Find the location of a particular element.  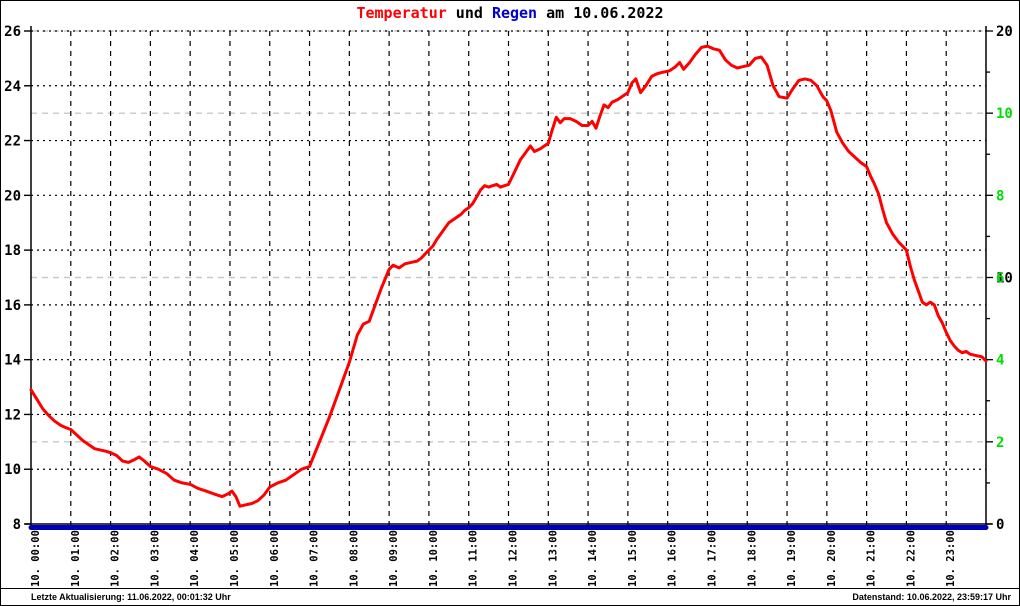

x-axis-tick-label: 10. 01:00 is located at coordinates (76, 558).